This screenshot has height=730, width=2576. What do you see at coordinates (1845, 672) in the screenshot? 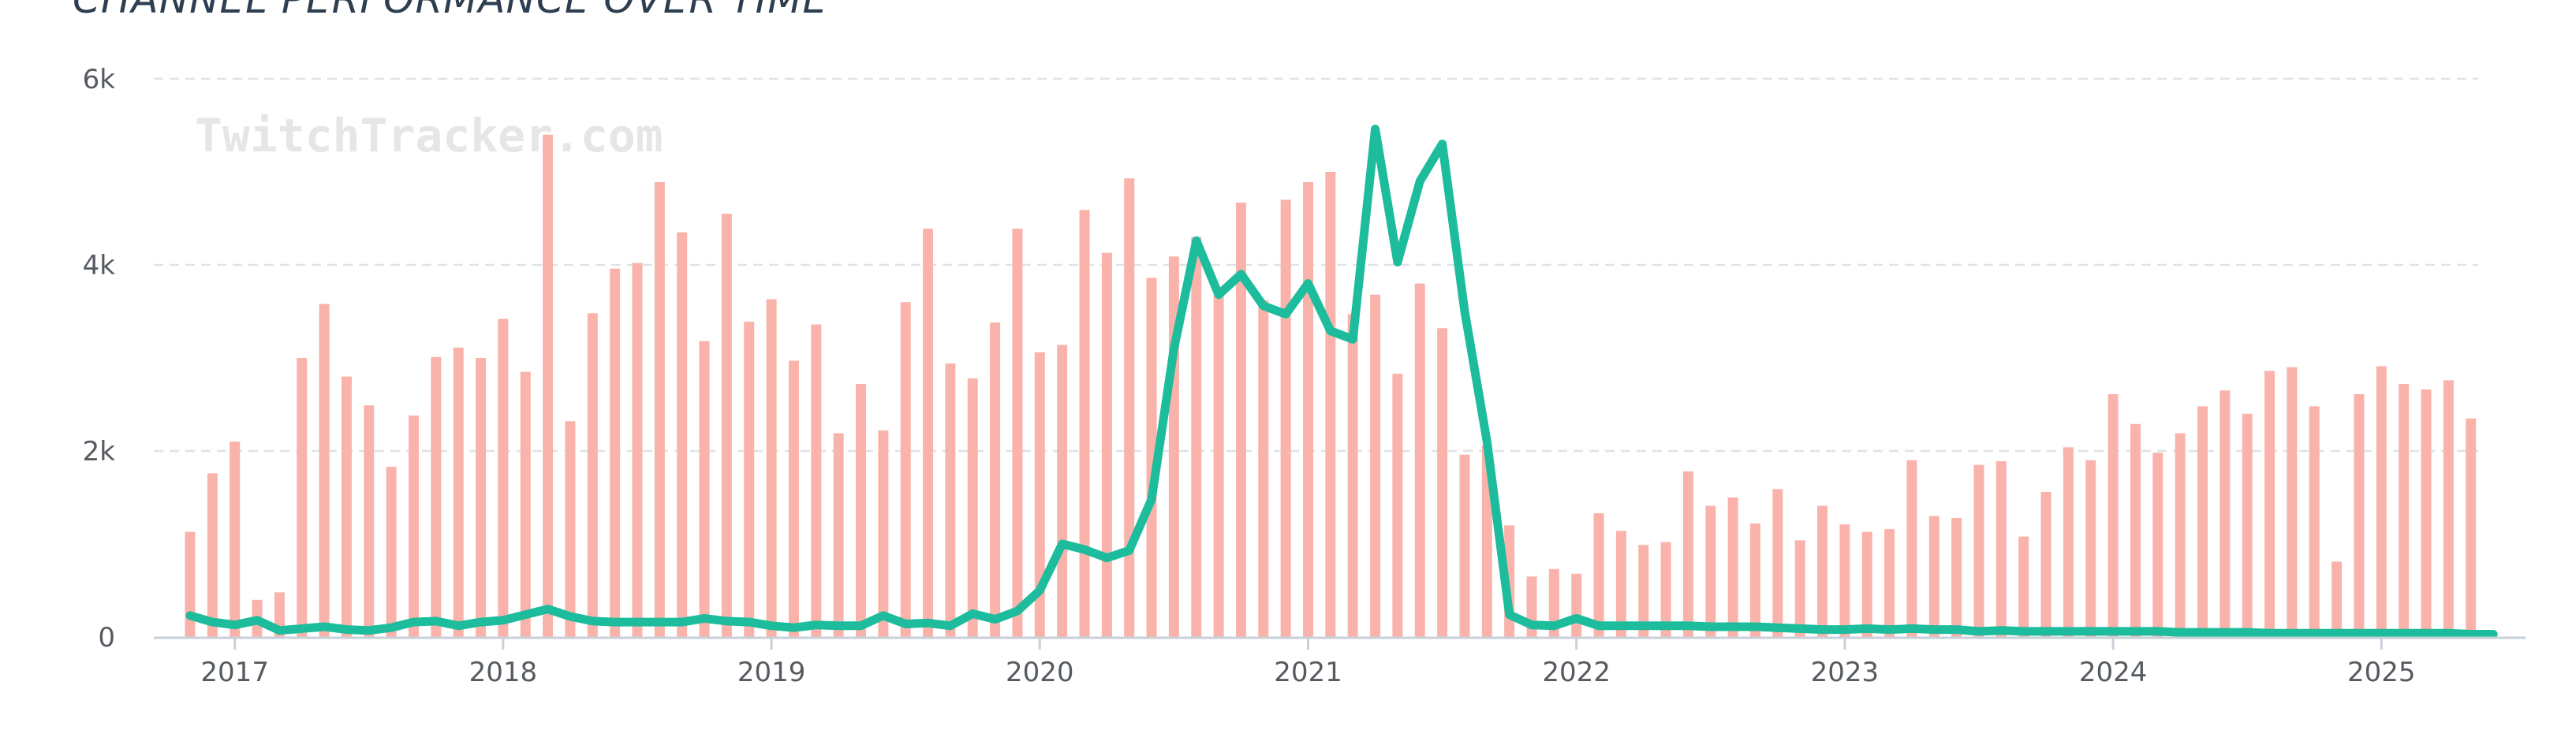
I see `x-tick-label: 2023` at bounding box center [1845, 672].